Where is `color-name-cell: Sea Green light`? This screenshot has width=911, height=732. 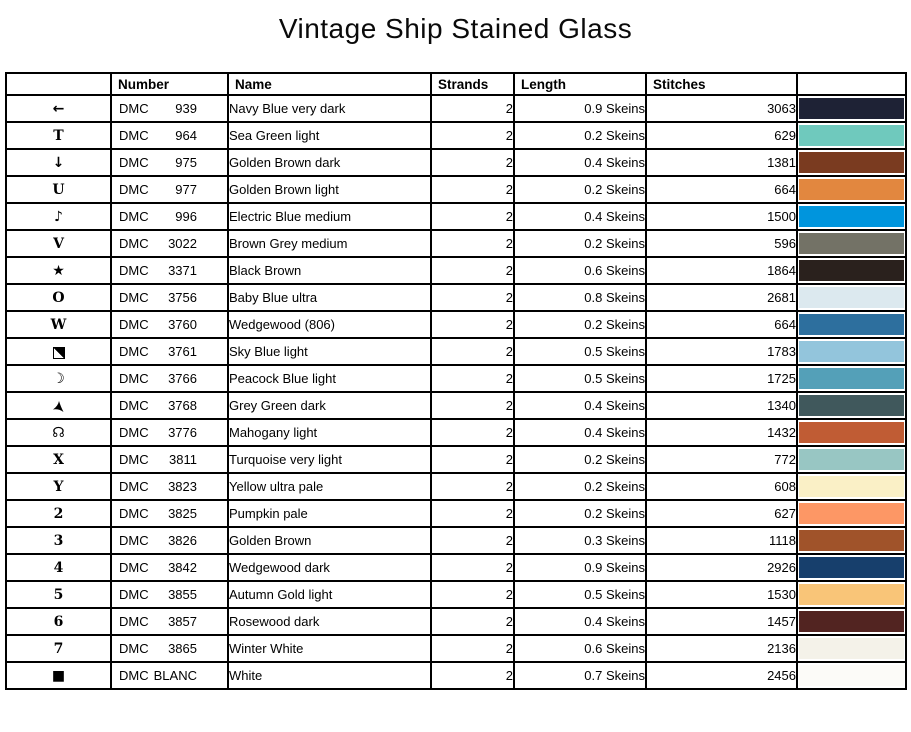
color-name-cell: Sea Green light is located at coordinates (329, 135).